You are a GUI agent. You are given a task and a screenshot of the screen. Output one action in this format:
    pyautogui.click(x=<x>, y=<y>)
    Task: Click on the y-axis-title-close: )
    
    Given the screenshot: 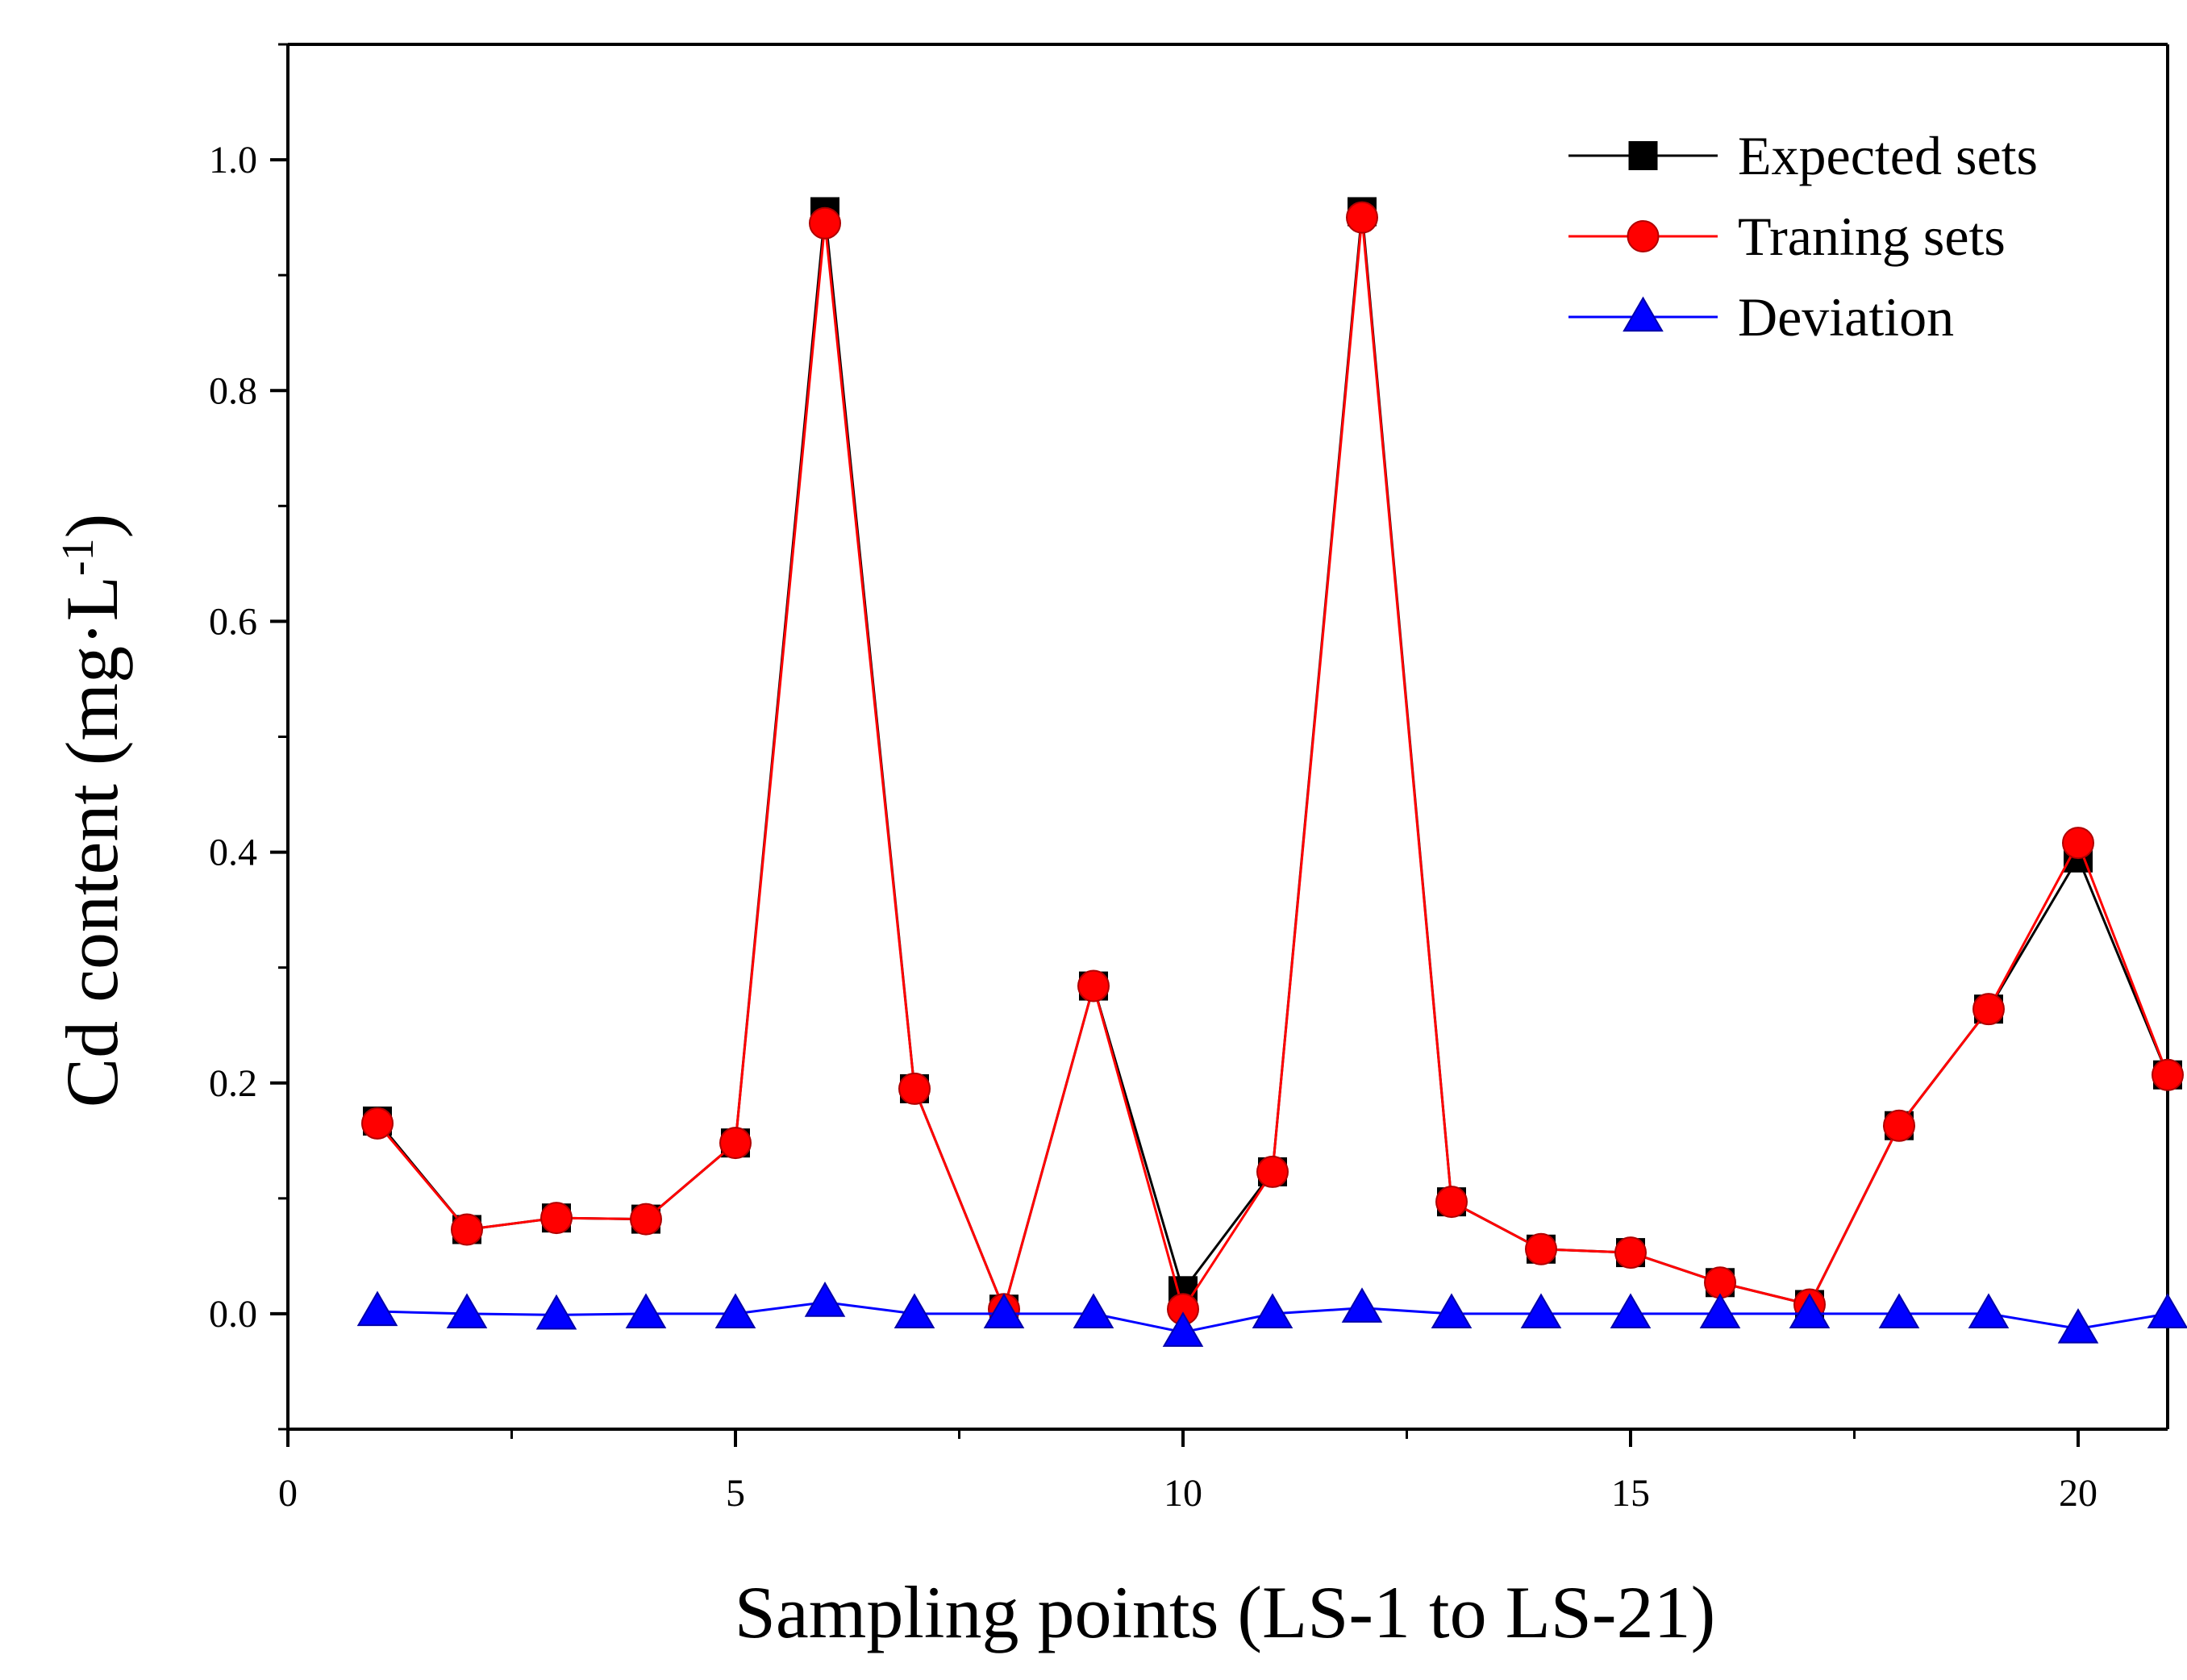 What is the action you would take?
    pyautogui.click(x=92, y=526)
    